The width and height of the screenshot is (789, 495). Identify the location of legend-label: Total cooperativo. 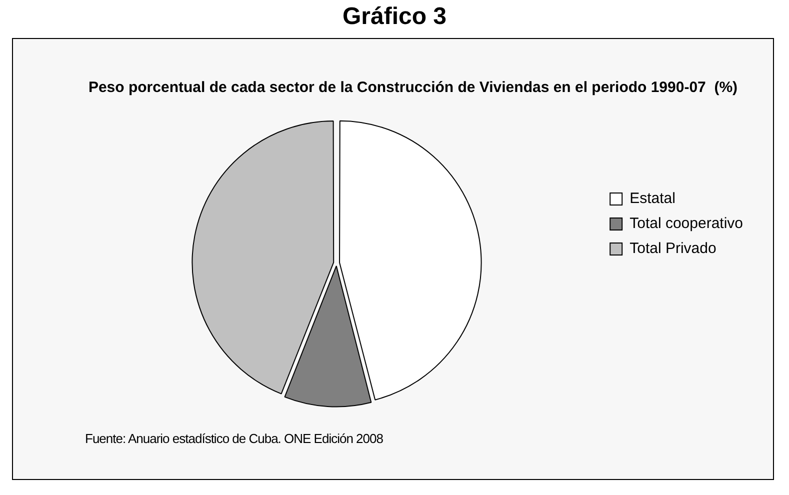
(687, 223).